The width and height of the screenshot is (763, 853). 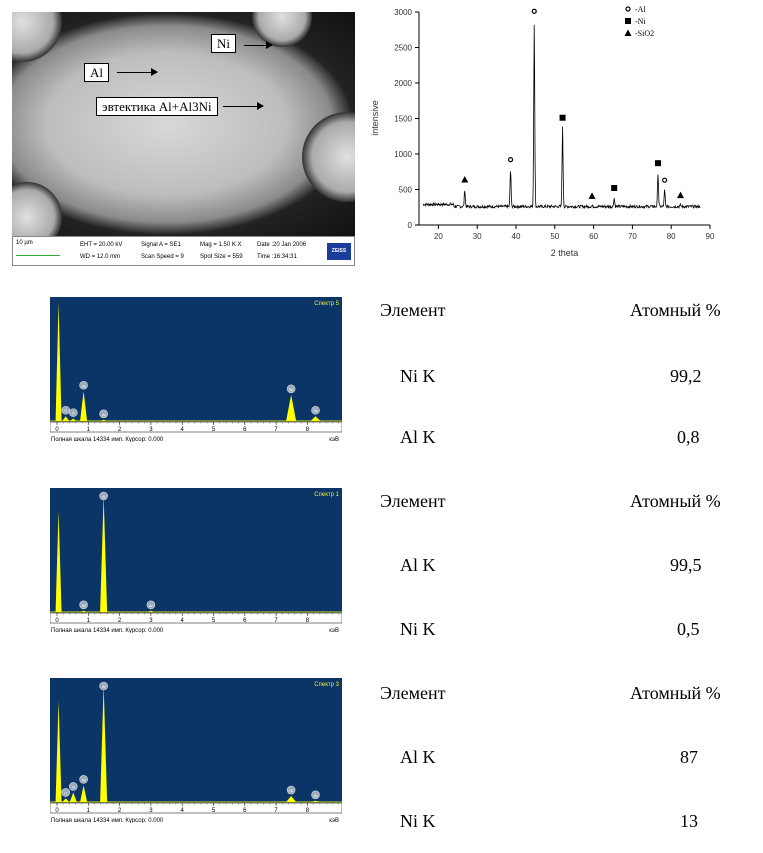 What do you see at coordinates (628, 9) in the screenshot?
I see `legend-icon-al` at bounding box center [628, 9].